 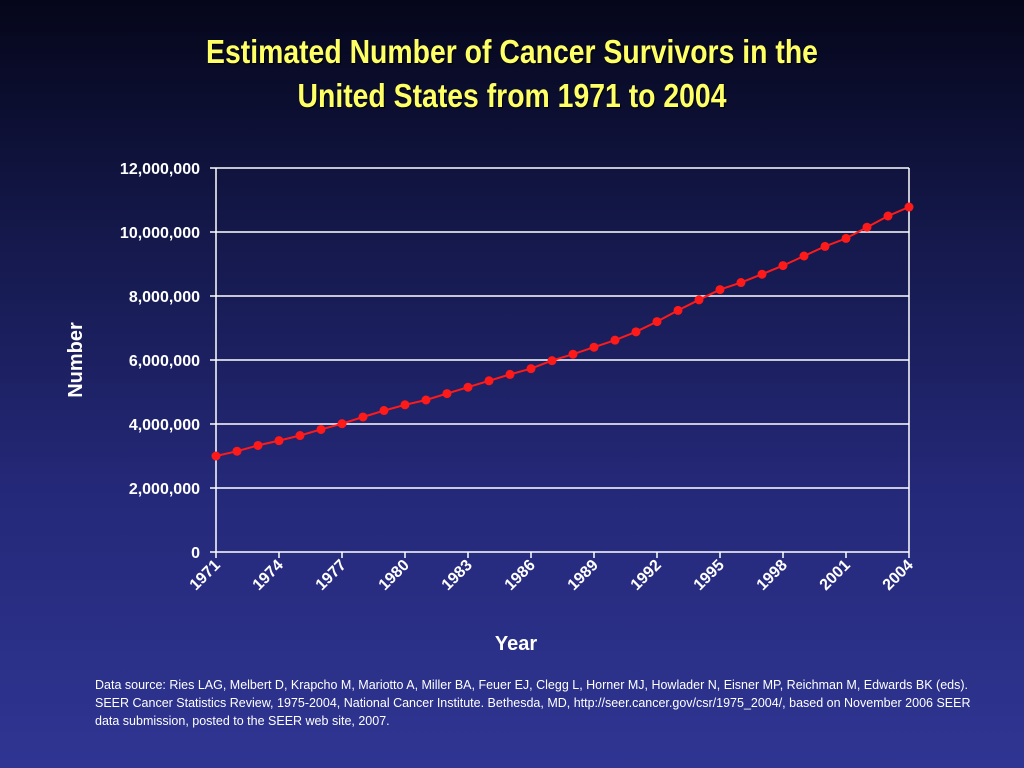 I want to click on y-tick-label: 12,000,000, so click(x=160, y=169).